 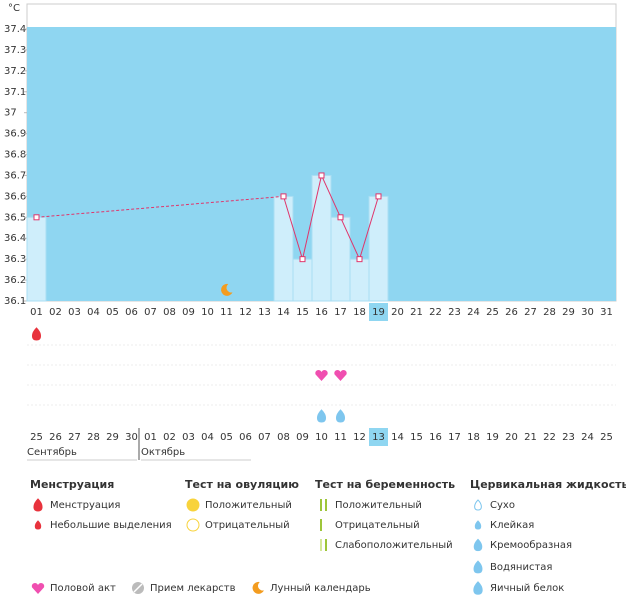 What do you see at coordinates (193, 588) in the screenshot?
I see `legend-extra: Прием лекарств` at bounding box center [193, 588].